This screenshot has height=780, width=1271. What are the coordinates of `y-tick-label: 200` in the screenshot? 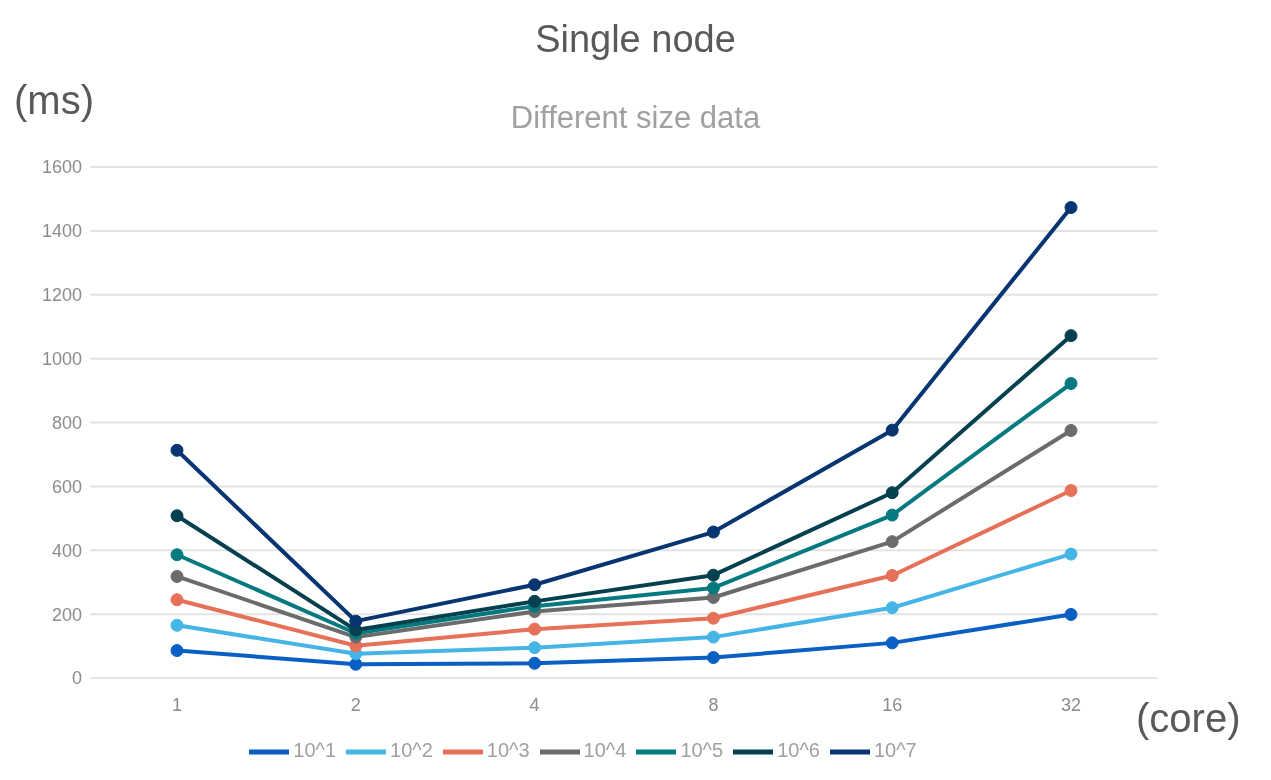 It's located at (66, 614).